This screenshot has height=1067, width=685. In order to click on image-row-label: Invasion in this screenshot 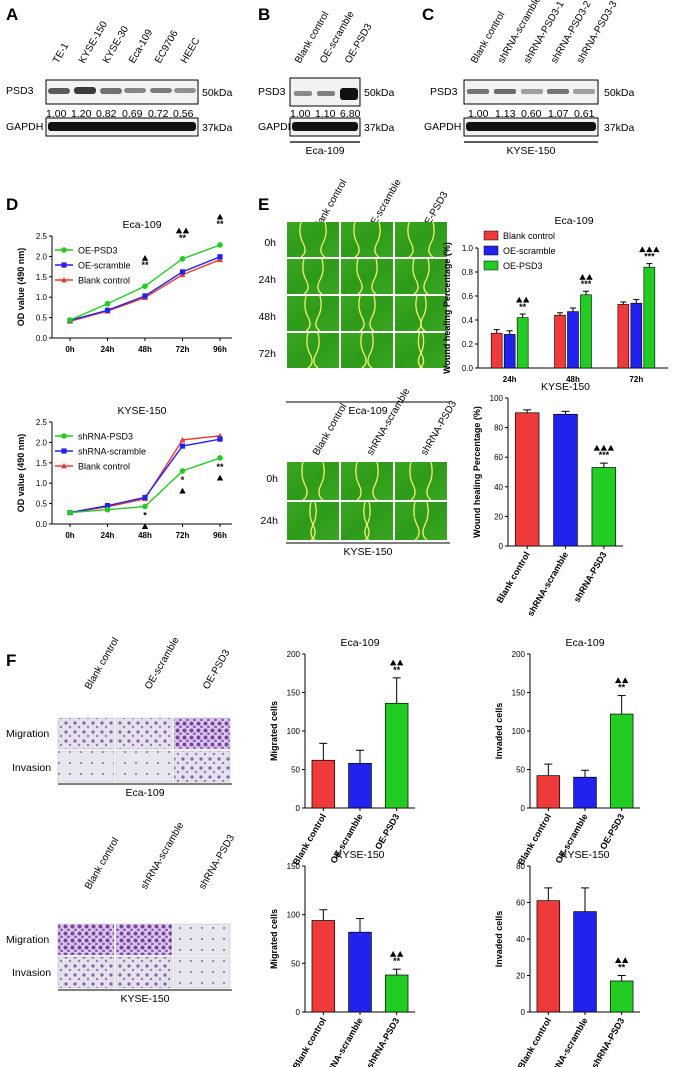, I will do `click(31, 973)`.